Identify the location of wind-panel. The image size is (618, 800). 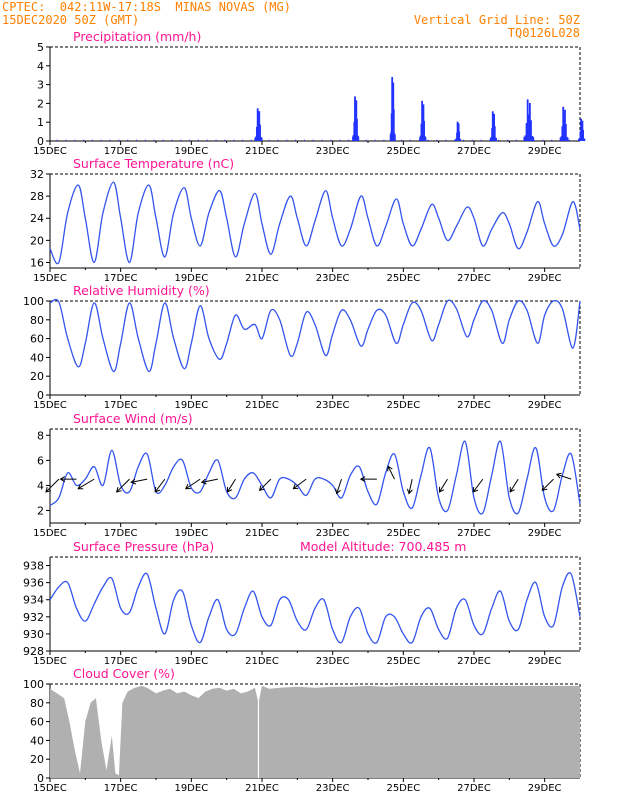
(313, 477).